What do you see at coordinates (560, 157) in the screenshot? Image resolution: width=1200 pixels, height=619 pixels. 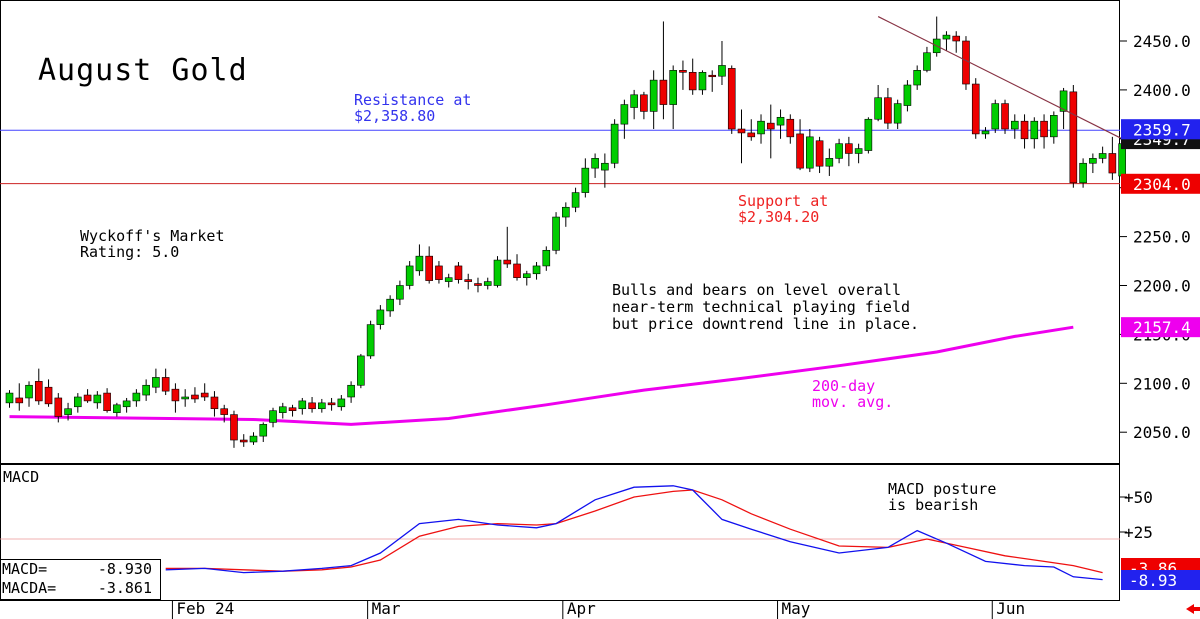 I see `horizontal-levels` at bounding box center [560, 157].